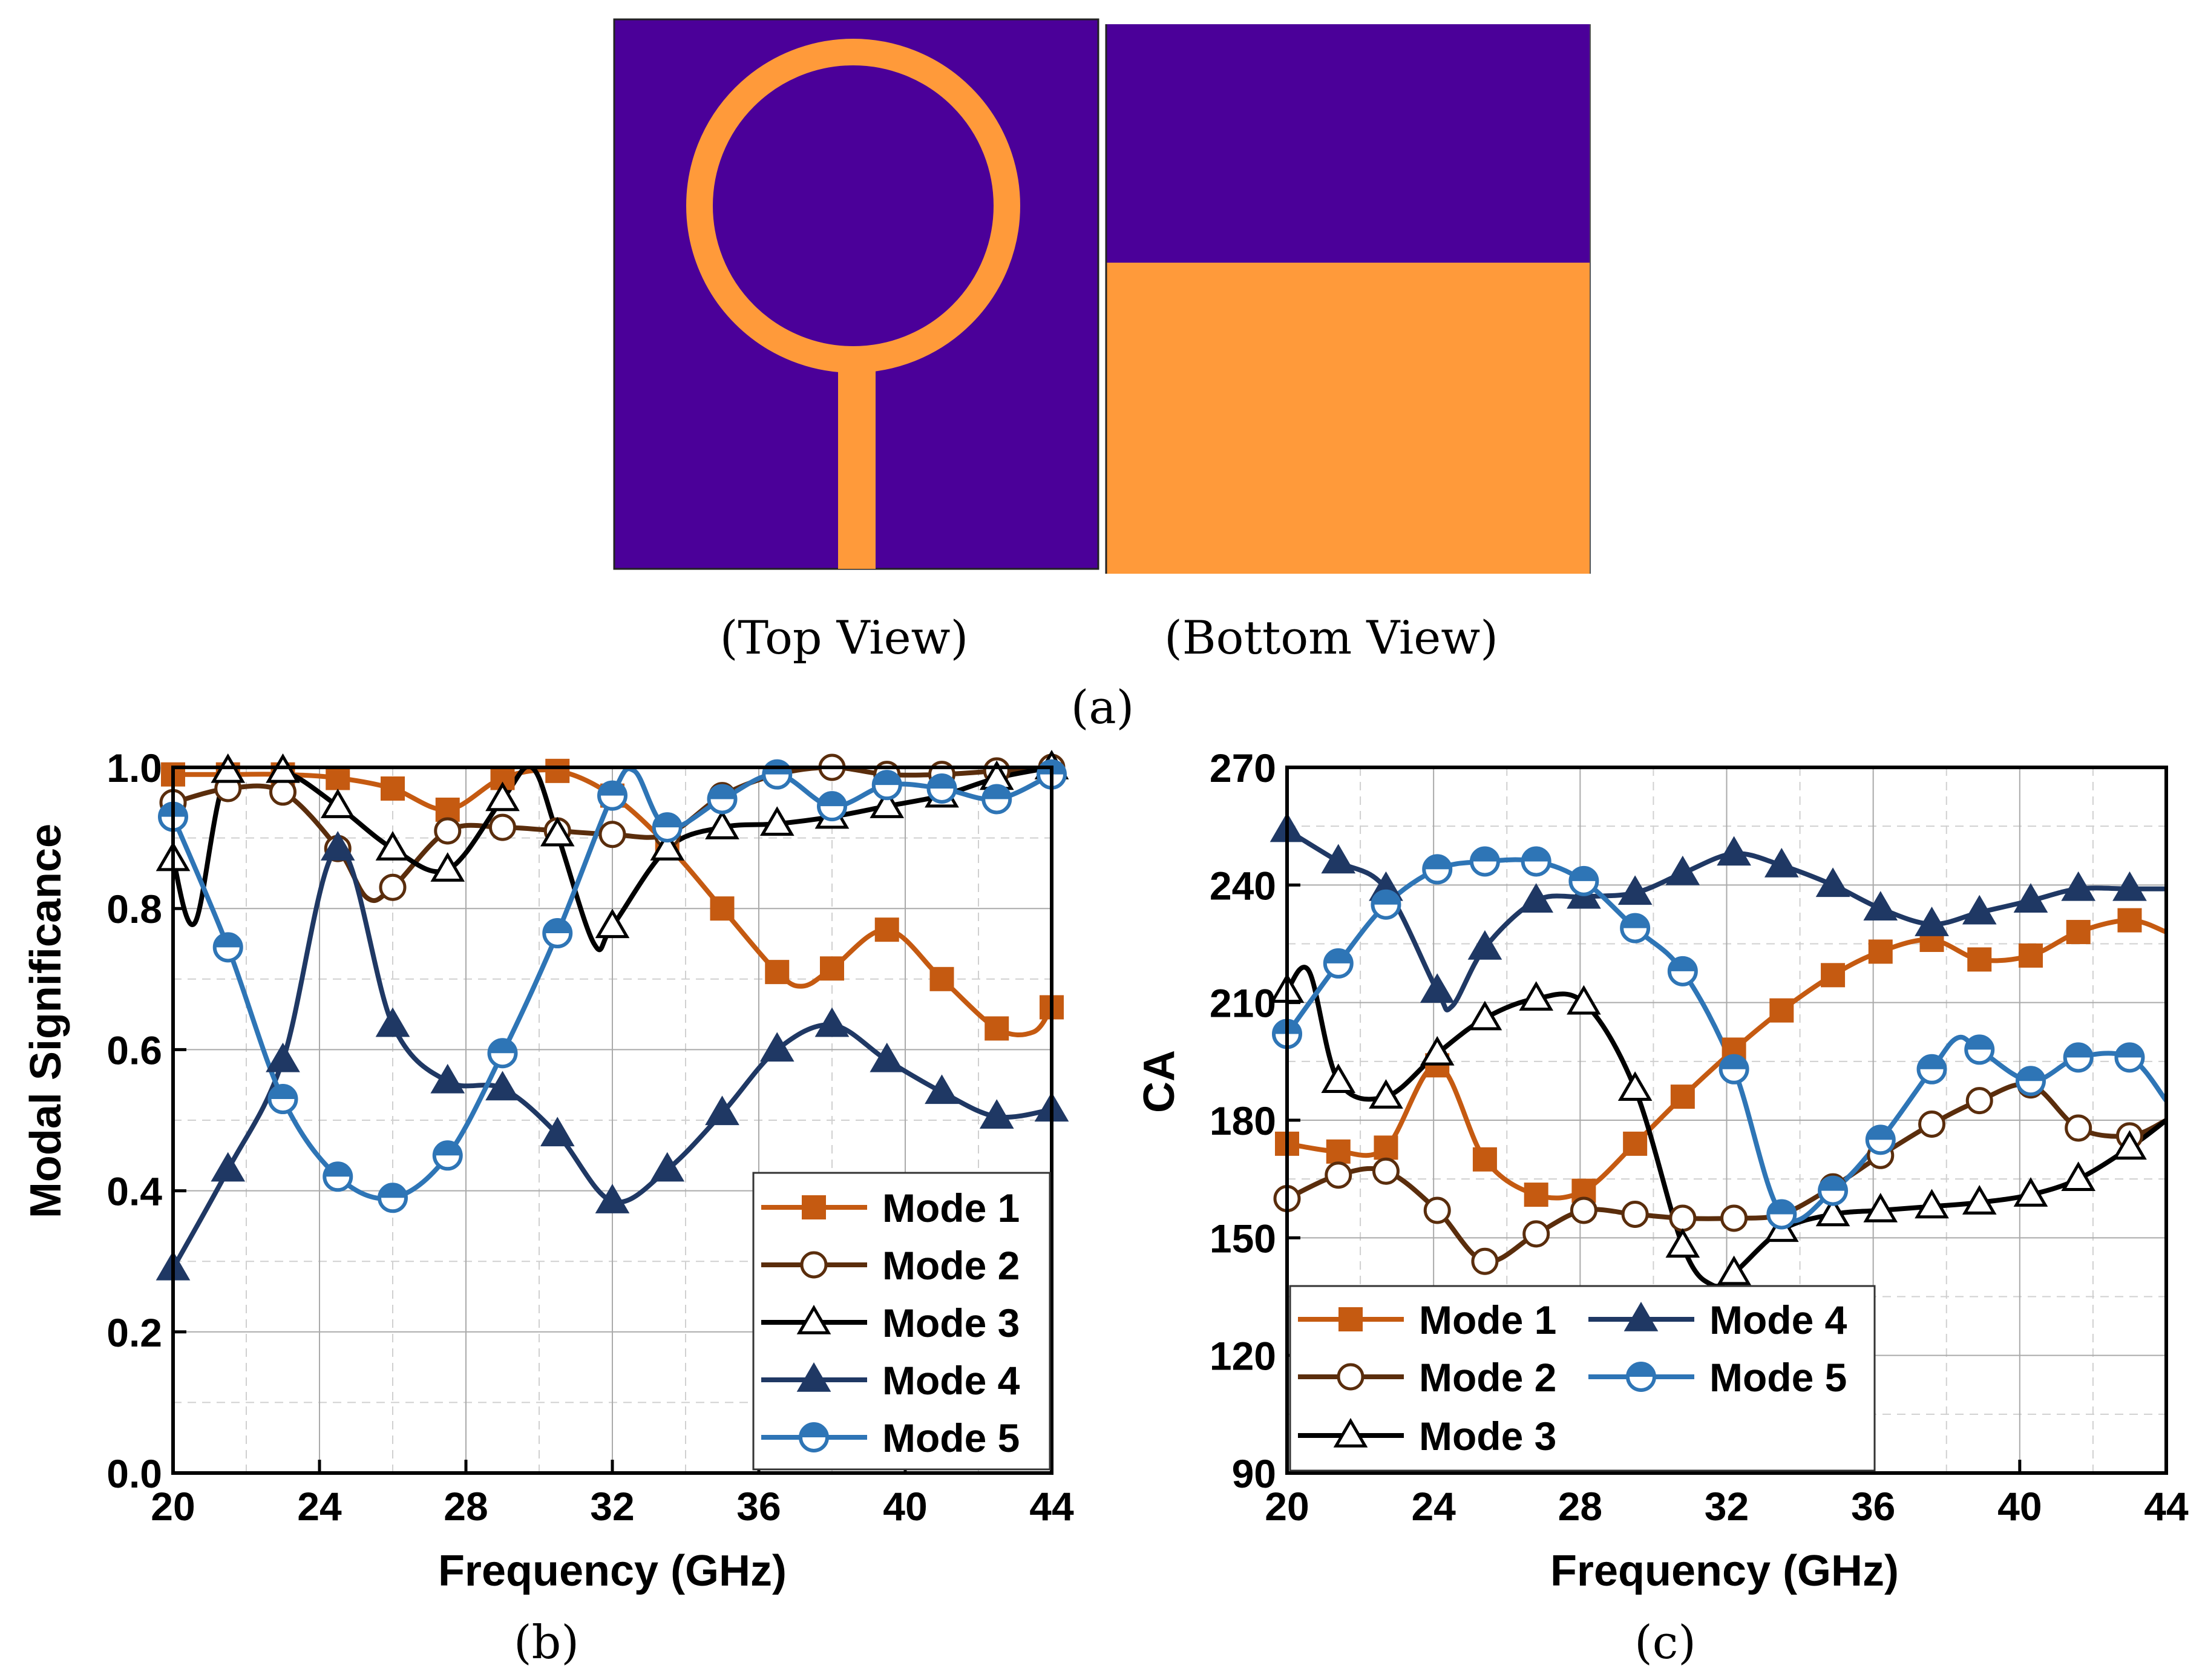 The image size is (2205, 1680). What do you see at coordinates (951, 1438) in the screenshot?
I see `legend-label: Mode 5` at bounding box center [951, 1438].